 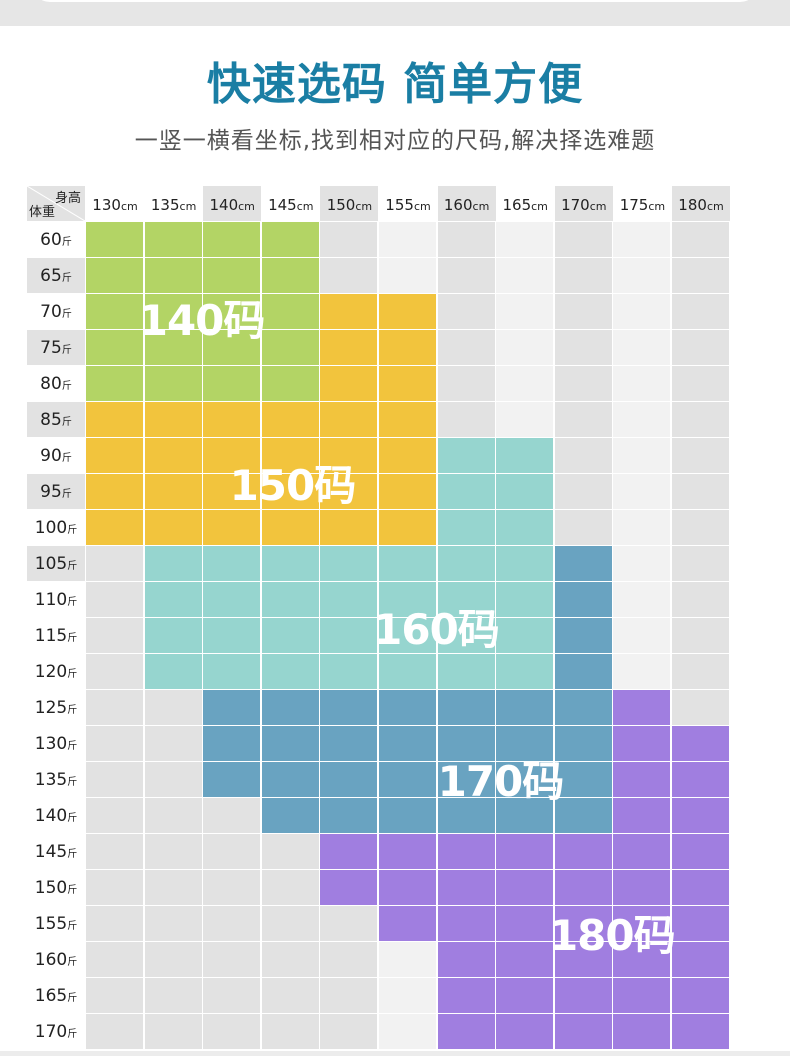 I want to click on weight-value: 75, so click(x=51, y=348).